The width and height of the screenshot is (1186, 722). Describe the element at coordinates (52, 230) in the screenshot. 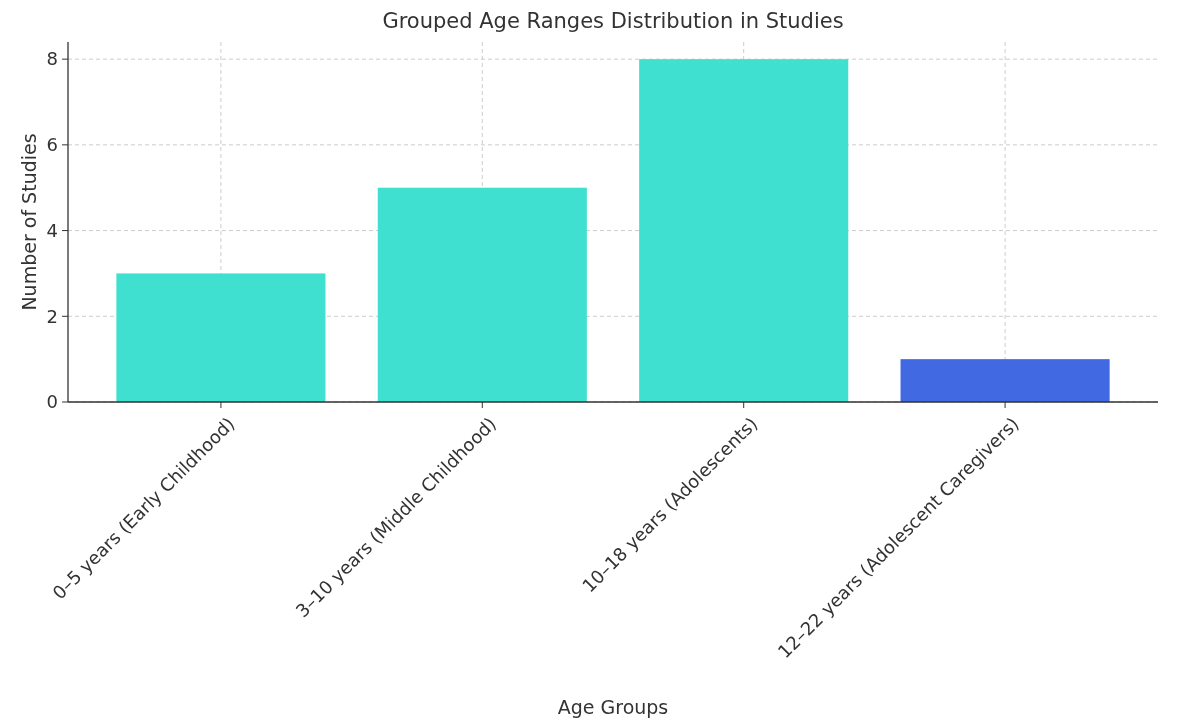

I see `y-tick-label: 4` at that location.